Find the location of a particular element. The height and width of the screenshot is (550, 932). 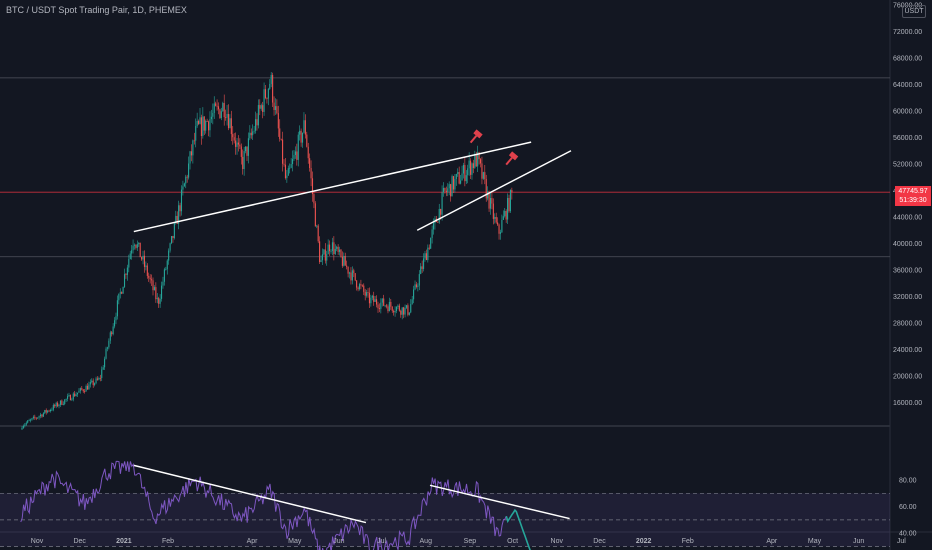

time-tick-label: Nov is located at coordinates (557, 541).